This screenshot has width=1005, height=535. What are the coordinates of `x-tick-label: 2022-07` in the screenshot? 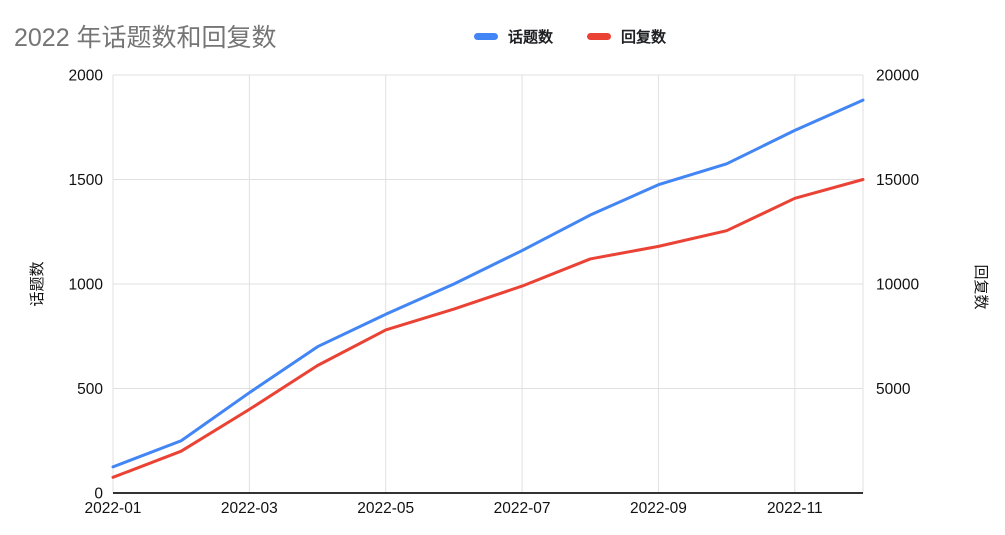 It's located at (522, 508).